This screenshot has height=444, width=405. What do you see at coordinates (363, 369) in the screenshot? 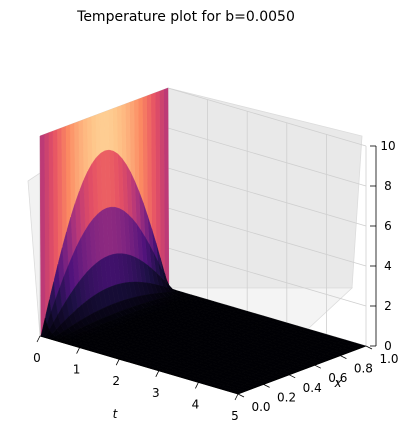
I see `tick-label-x: 0.8` at bounding box center [363, 369].